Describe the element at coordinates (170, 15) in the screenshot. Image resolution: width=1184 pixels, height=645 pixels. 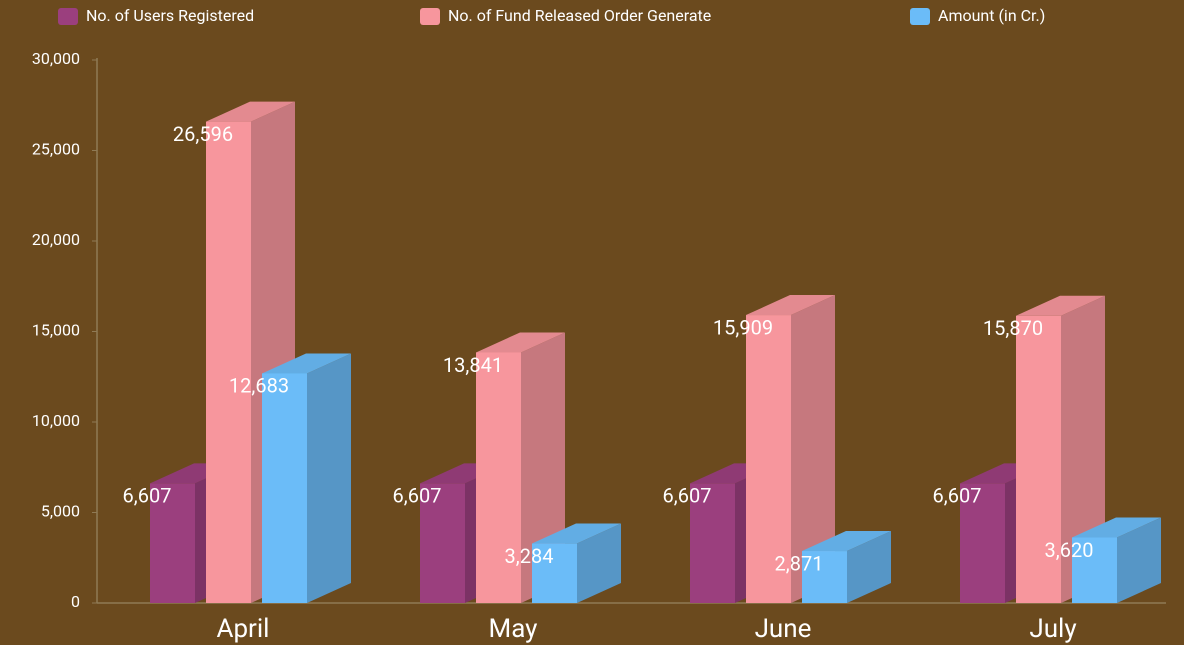
I see `legend-label: No. of Users Registered` at that location.